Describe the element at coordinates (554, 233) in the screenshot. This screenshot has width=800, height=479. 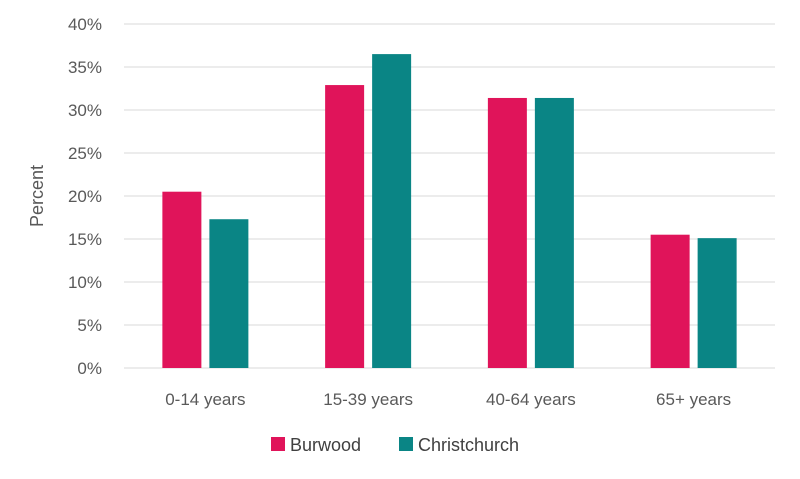
I see `bar-christchurch-40-64-years` at that location.